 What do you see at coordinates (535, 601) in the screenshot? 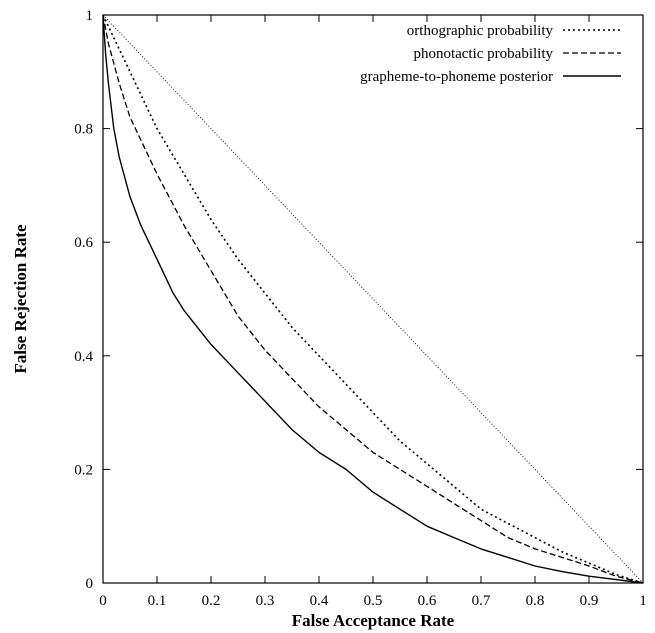
I see `x-tick-label: 0.8` at bounding box center [535, 601].